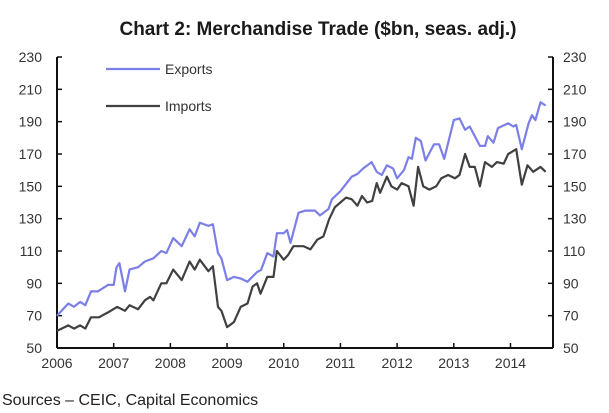 This screenshot has height=413, width=609. Describe the element at coordinates (31, 89) in the screenshot. I see `y-tick-label-left: 210` at that location.